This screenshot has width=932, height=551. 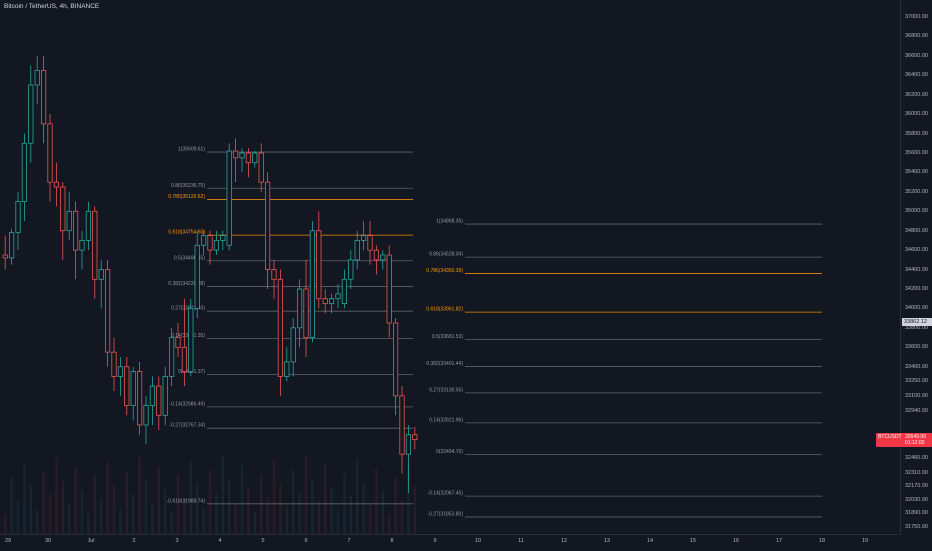 I want to click on price-tick: 32940.00, so click(x=916, y=411).